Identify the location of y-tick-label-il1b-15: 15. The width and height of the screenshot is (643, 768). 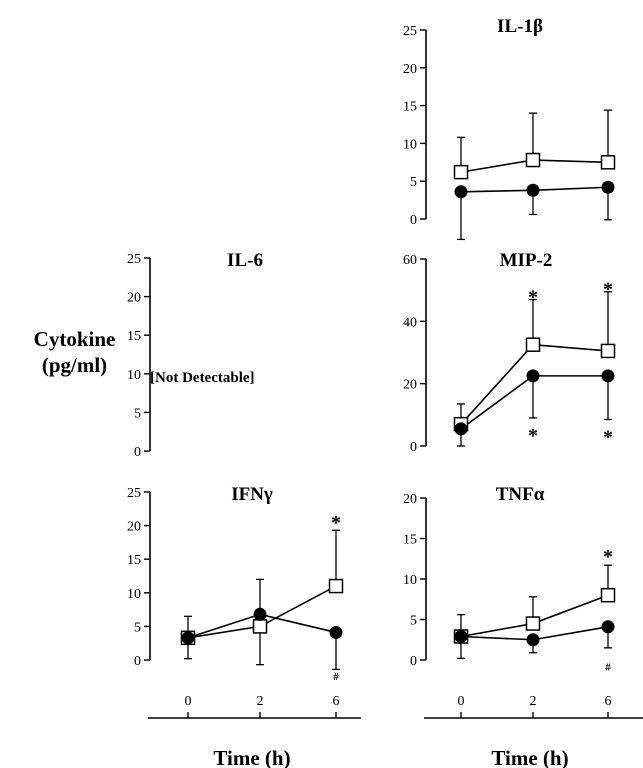
(410, 107).